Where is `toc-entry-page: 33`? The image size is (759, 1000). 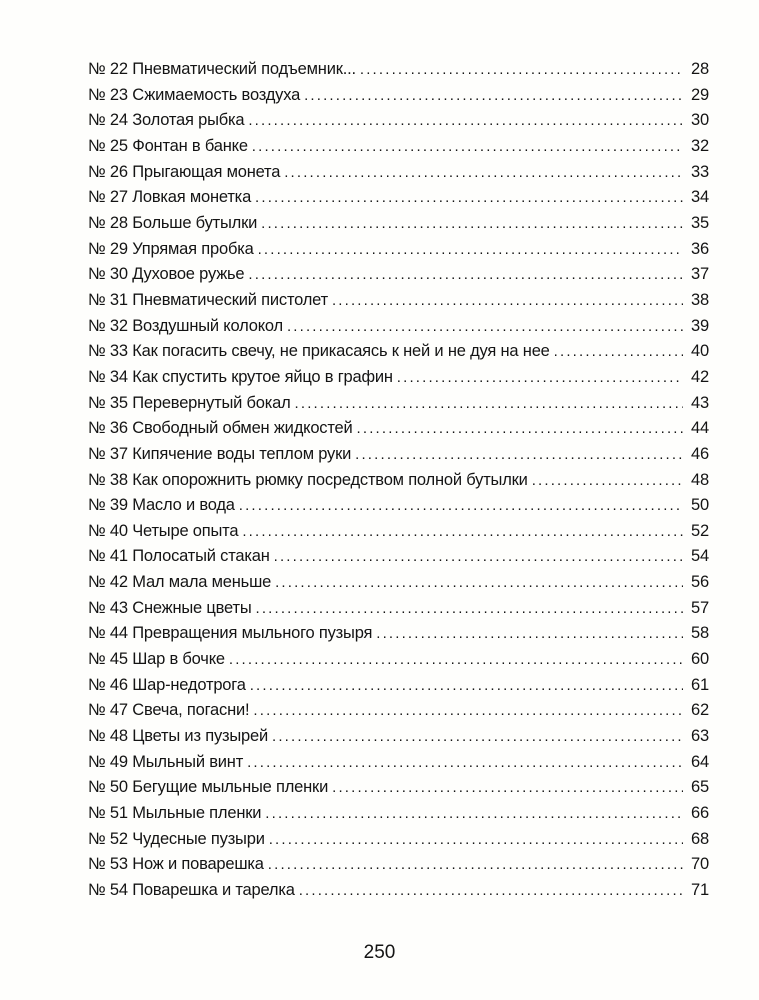
toc-entry-page: 33 is located at coordinates (700, 171).